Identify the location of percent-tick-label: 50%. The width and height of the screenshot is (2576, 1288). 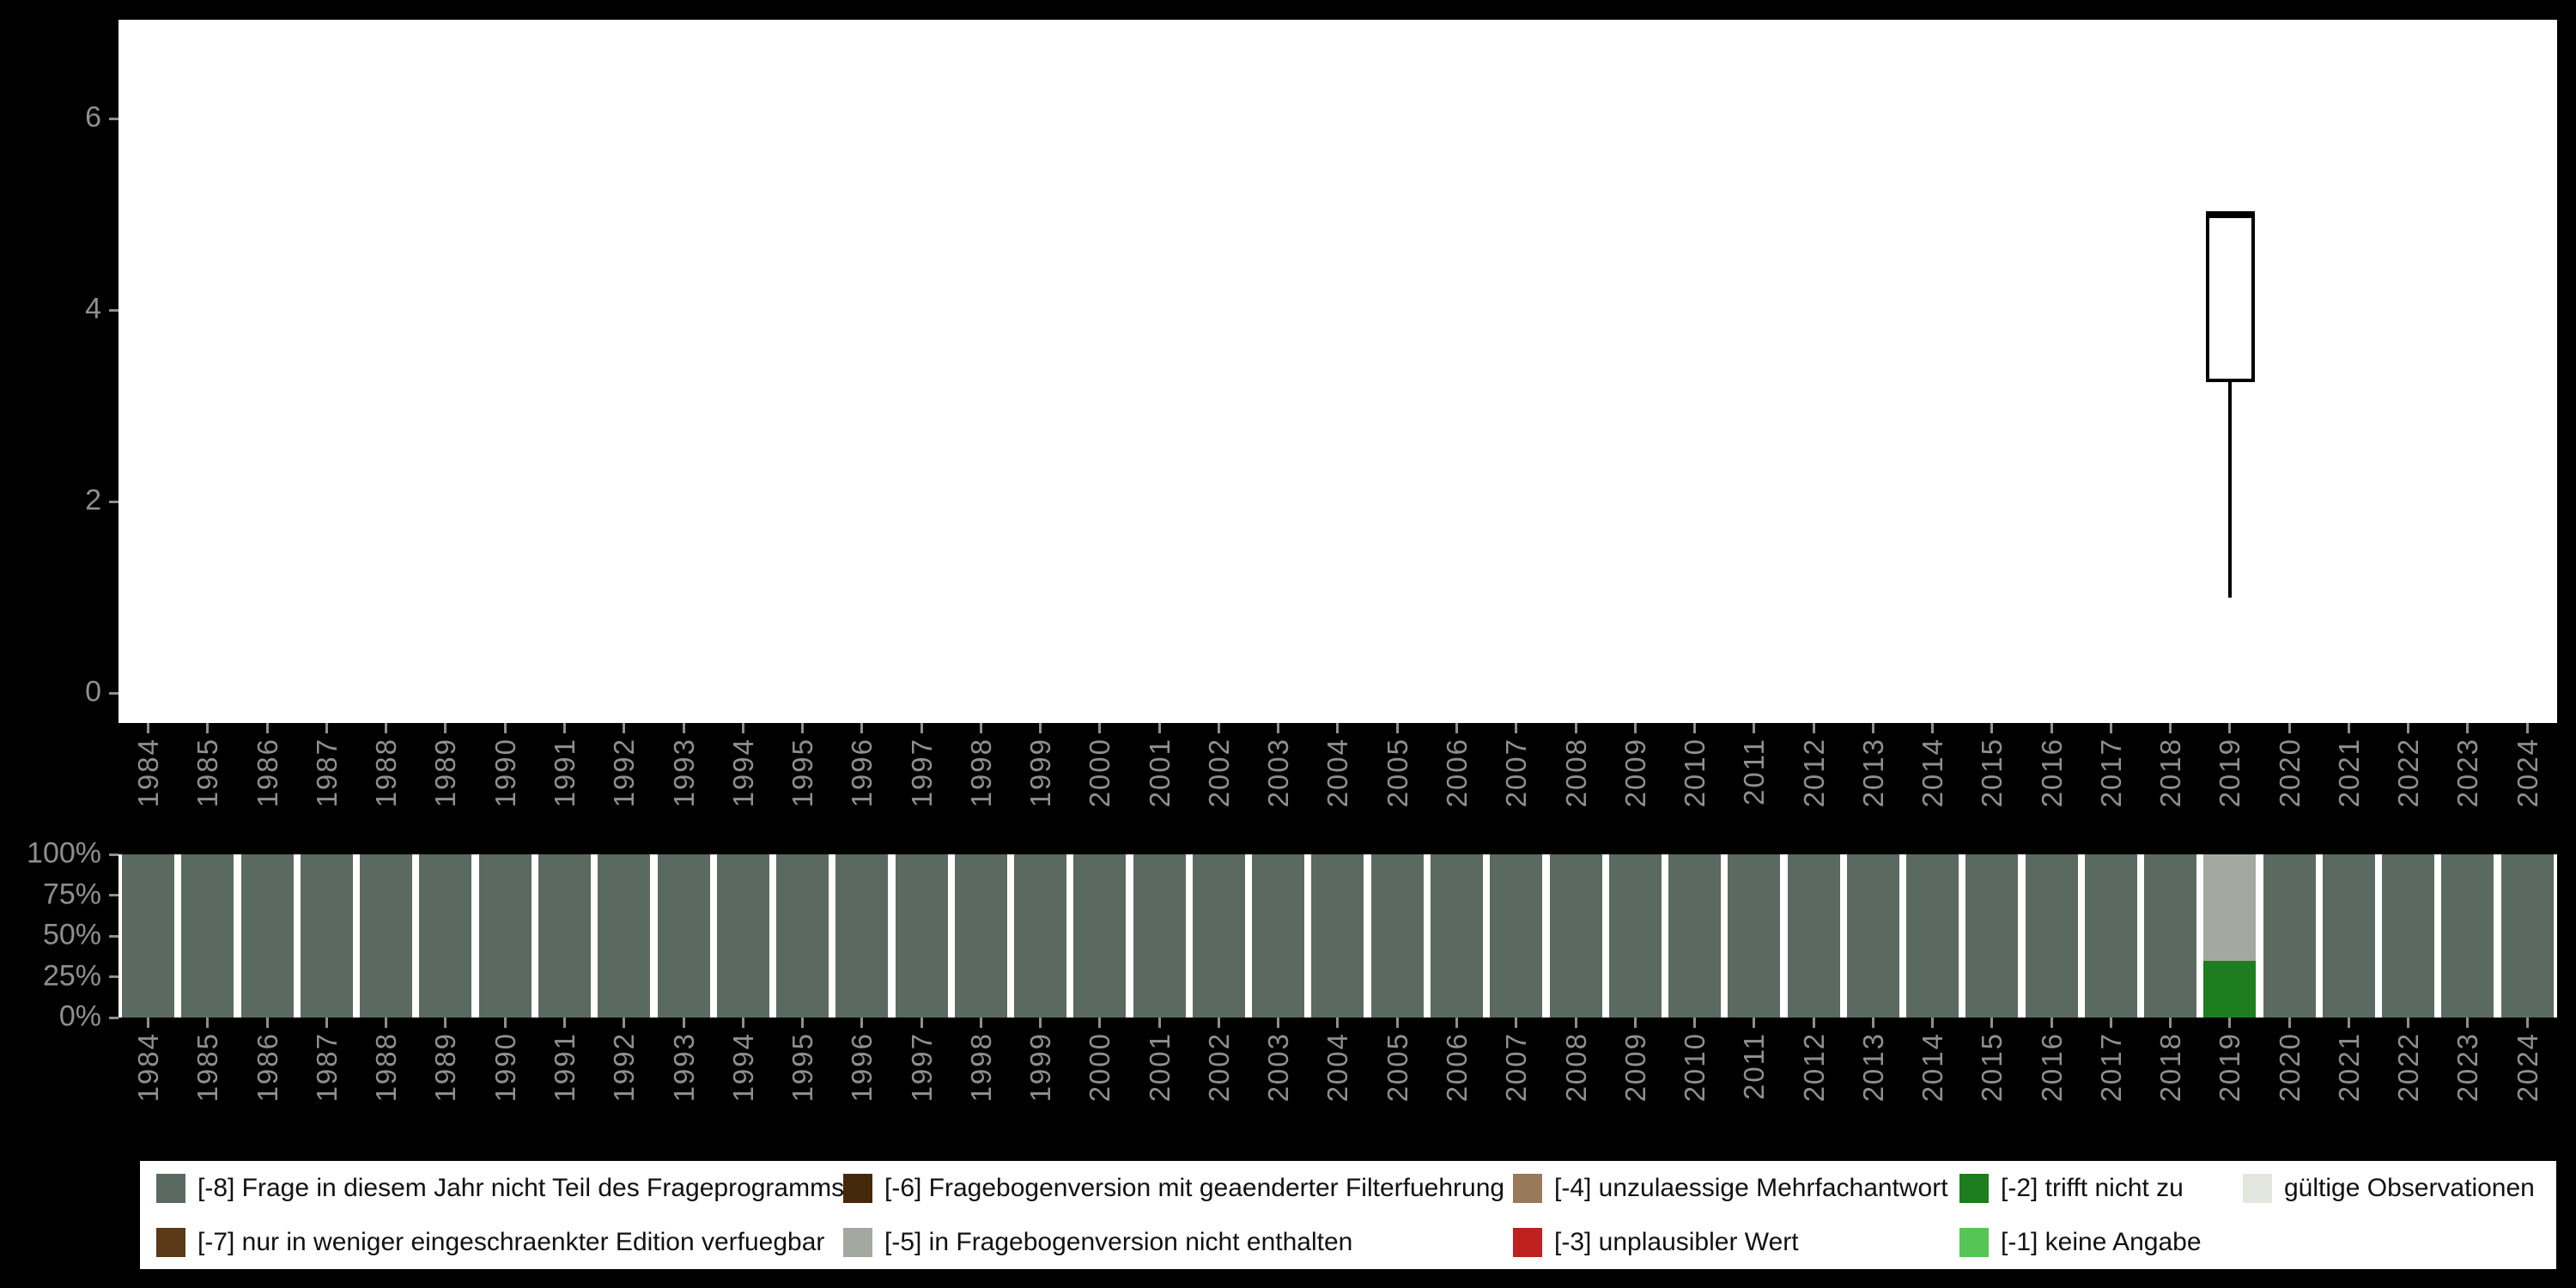
(71, 935).